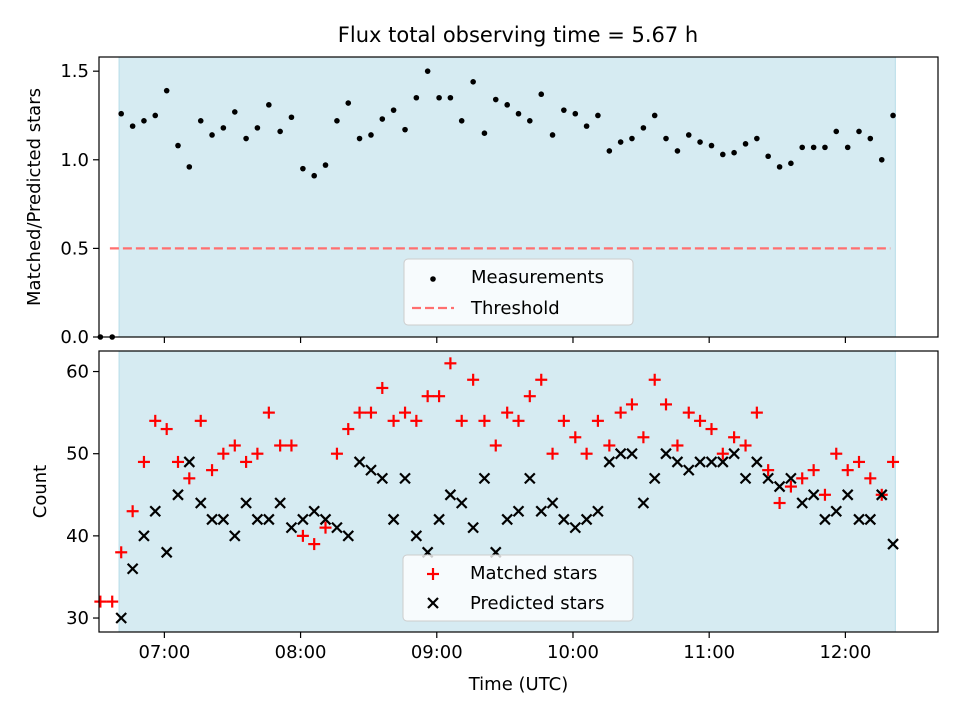 The height and width of the screenshot is (720, 960). I want to click on y-tick-label: 50, so click(77, 454).